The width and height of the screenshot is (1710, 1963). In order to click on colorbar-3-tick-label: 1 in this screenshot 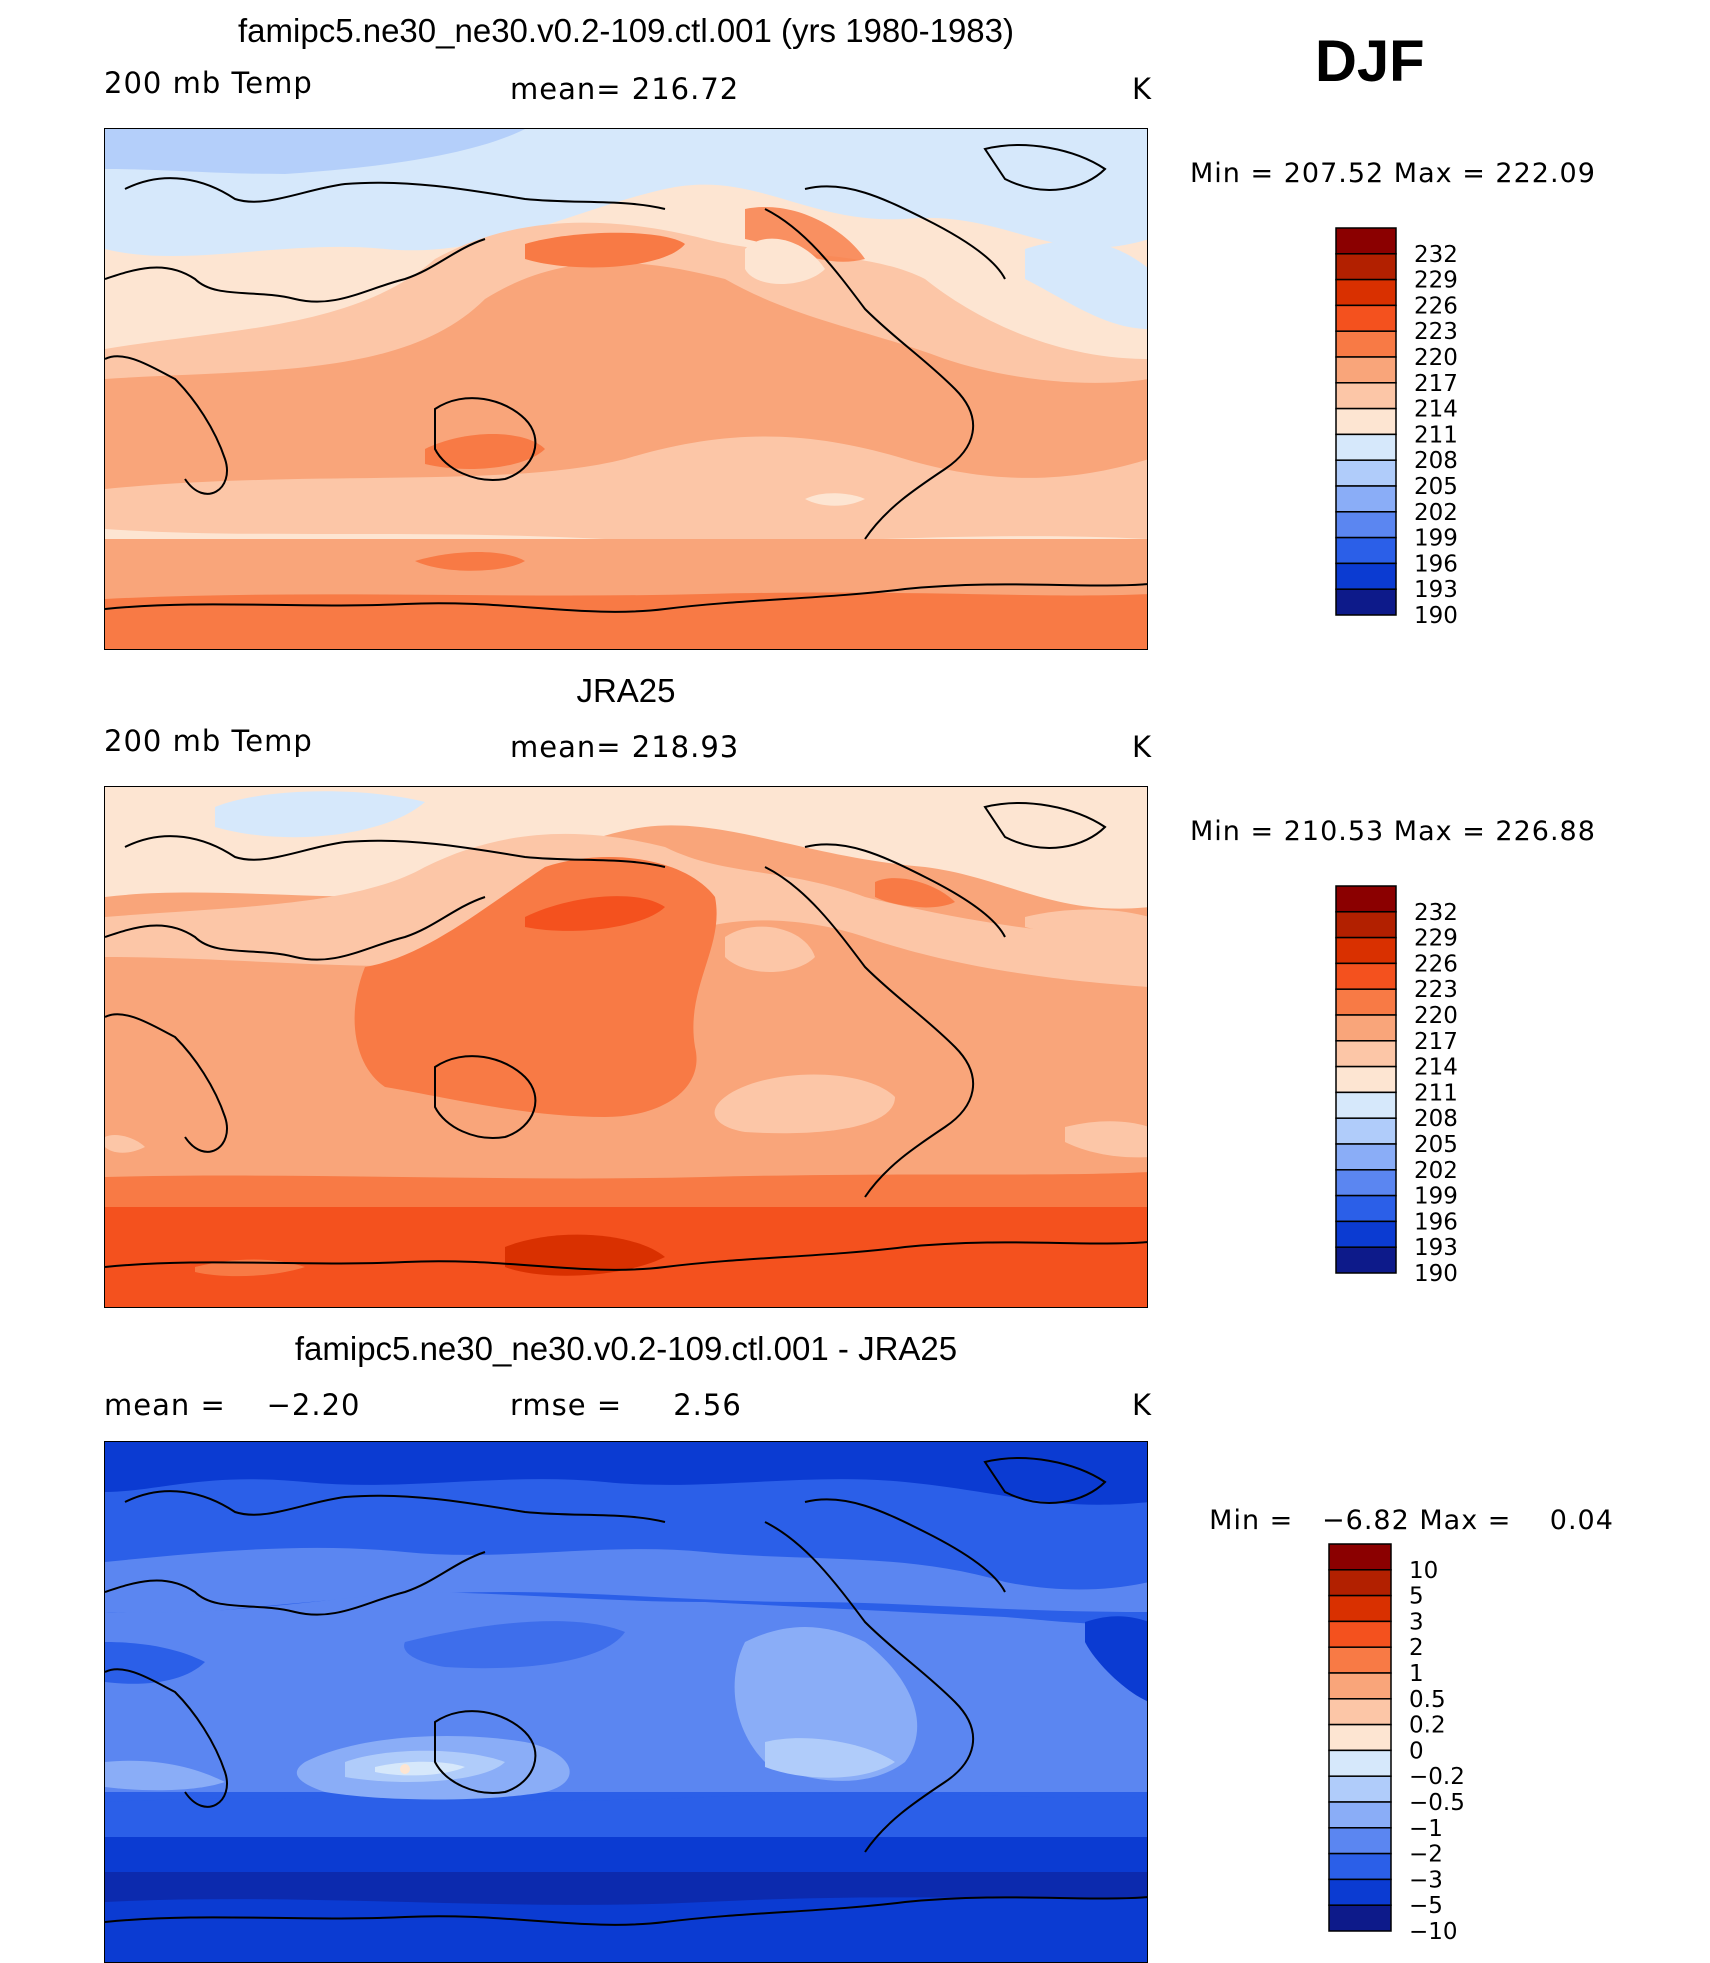, I will do `click(1416, 1674)`.